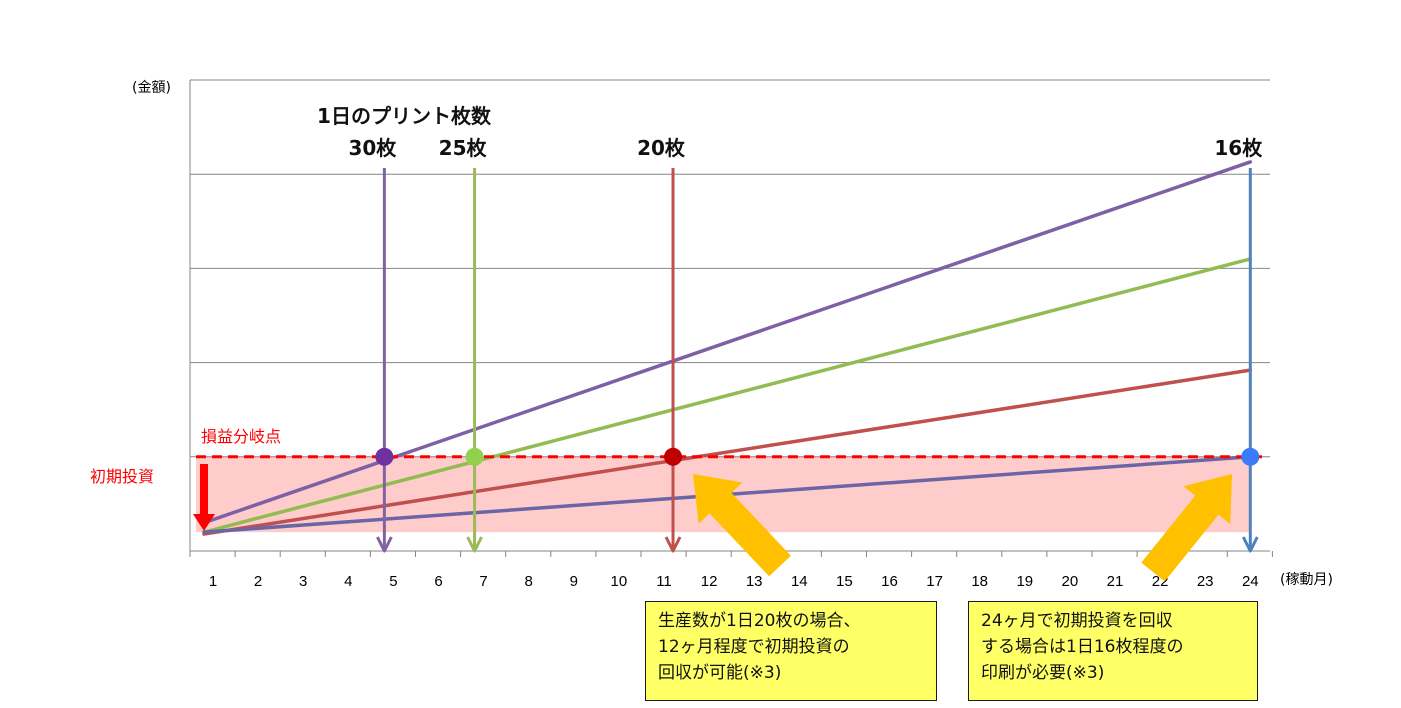  Describe the element at coordinates (754, 581) in the screenshot. I see `x-tick-label: 13` at that location.